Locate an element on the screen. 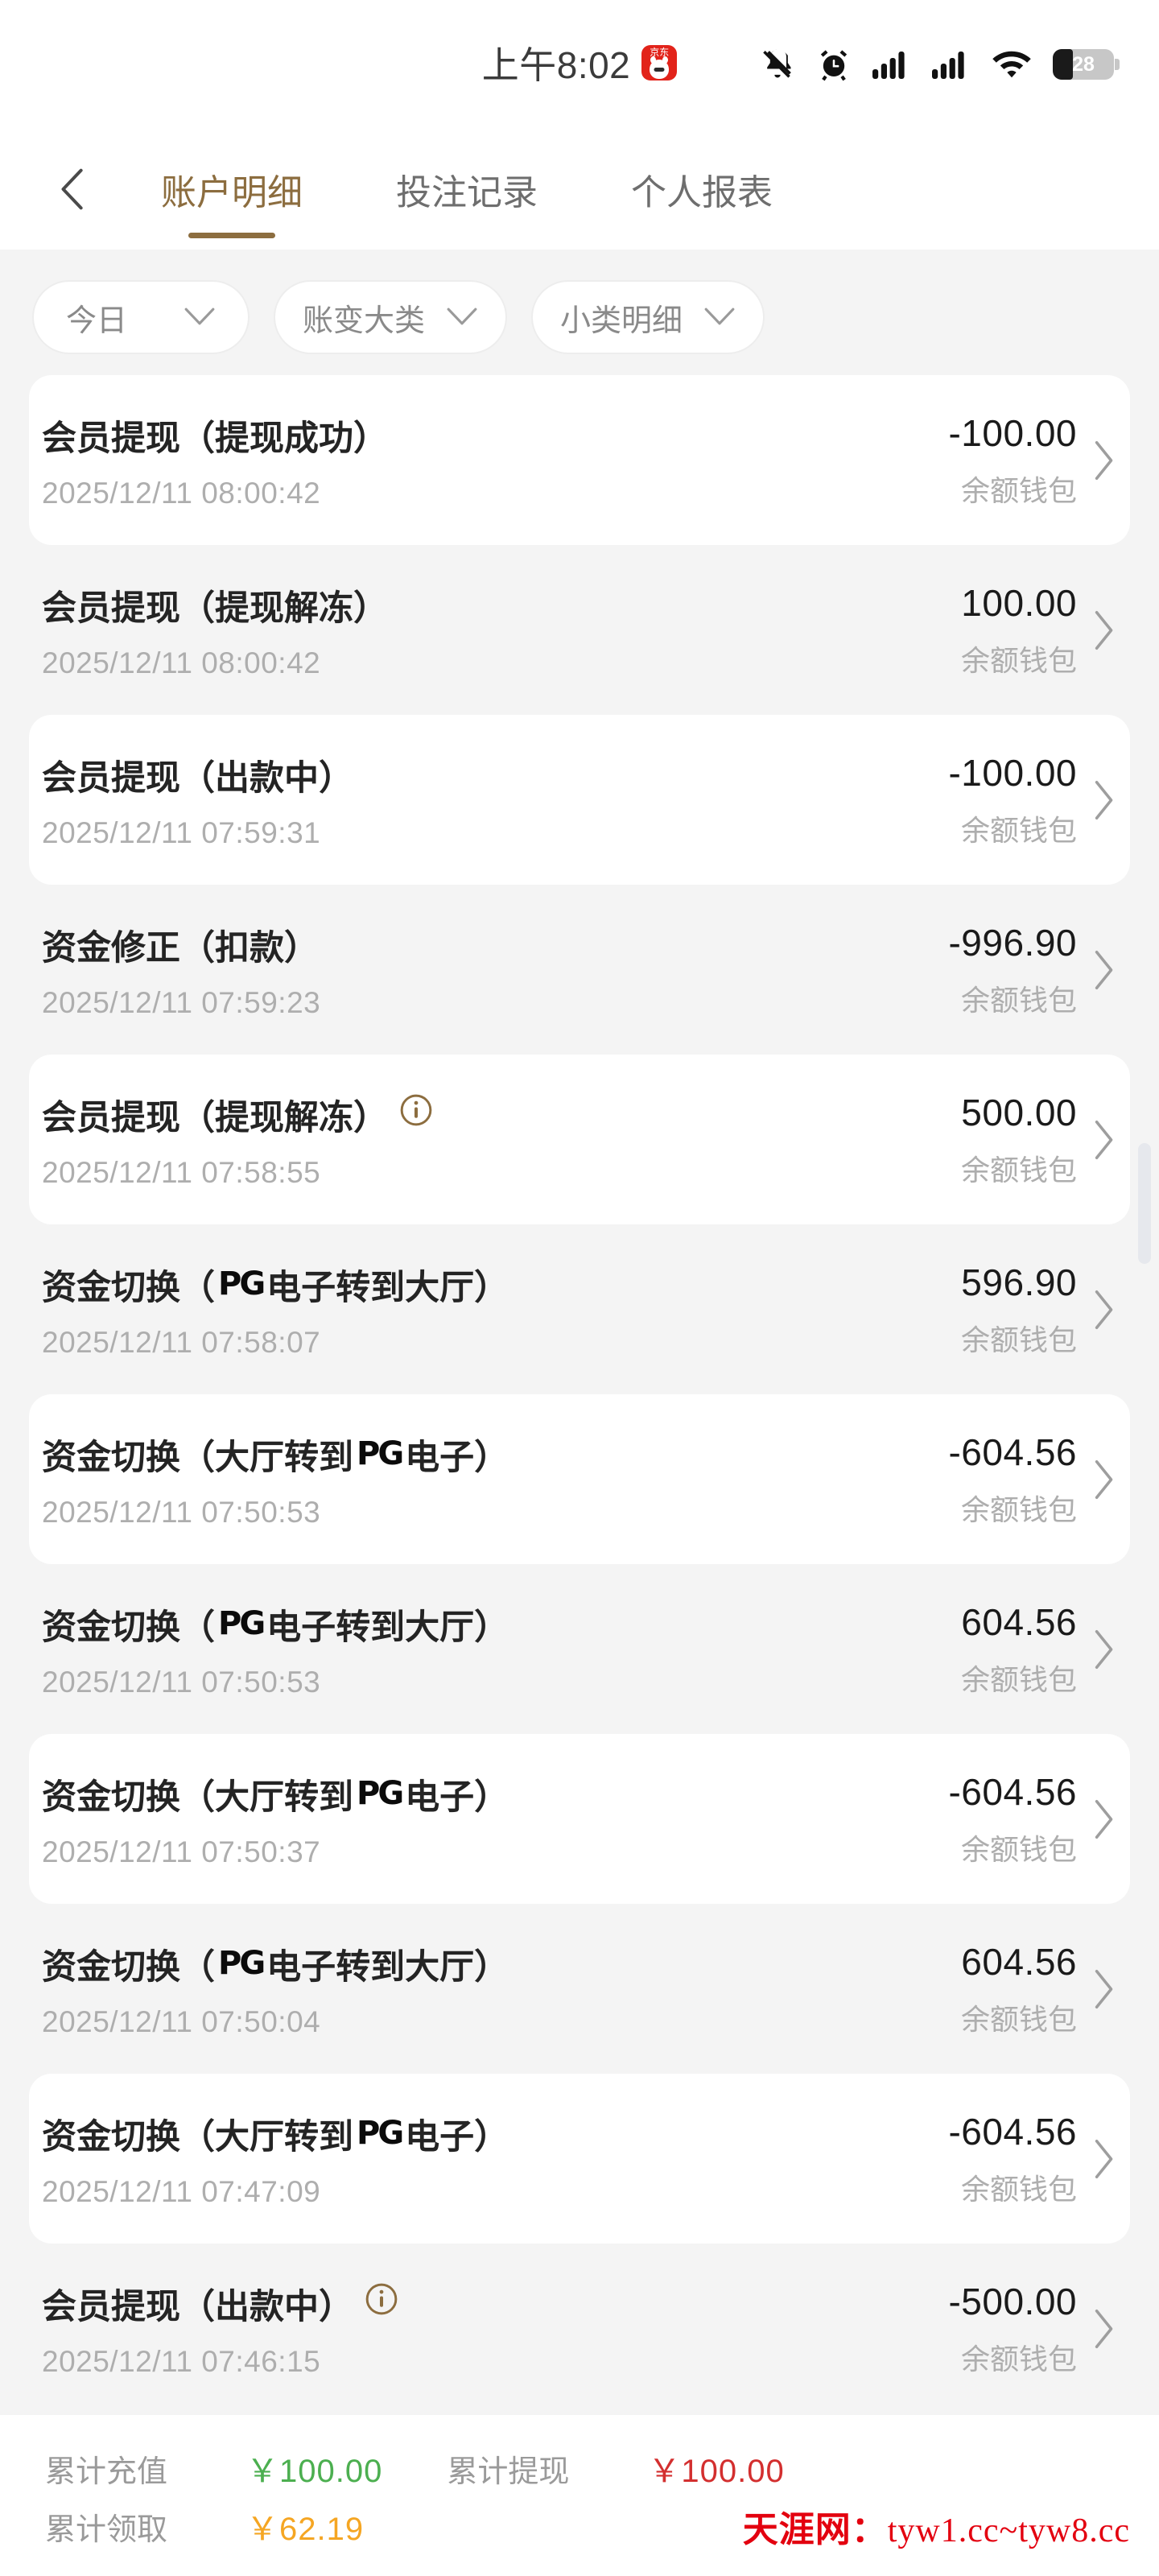  filter-category-label: 账变大类 is located at coordinates (364, 320).